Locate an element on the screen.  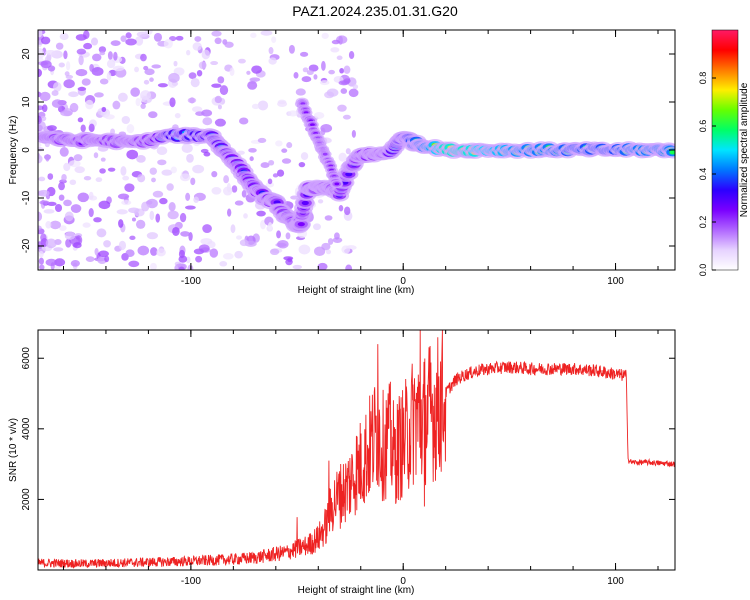
spectrogram-y-tick-label: -20 is located at coordinates (26, 245).